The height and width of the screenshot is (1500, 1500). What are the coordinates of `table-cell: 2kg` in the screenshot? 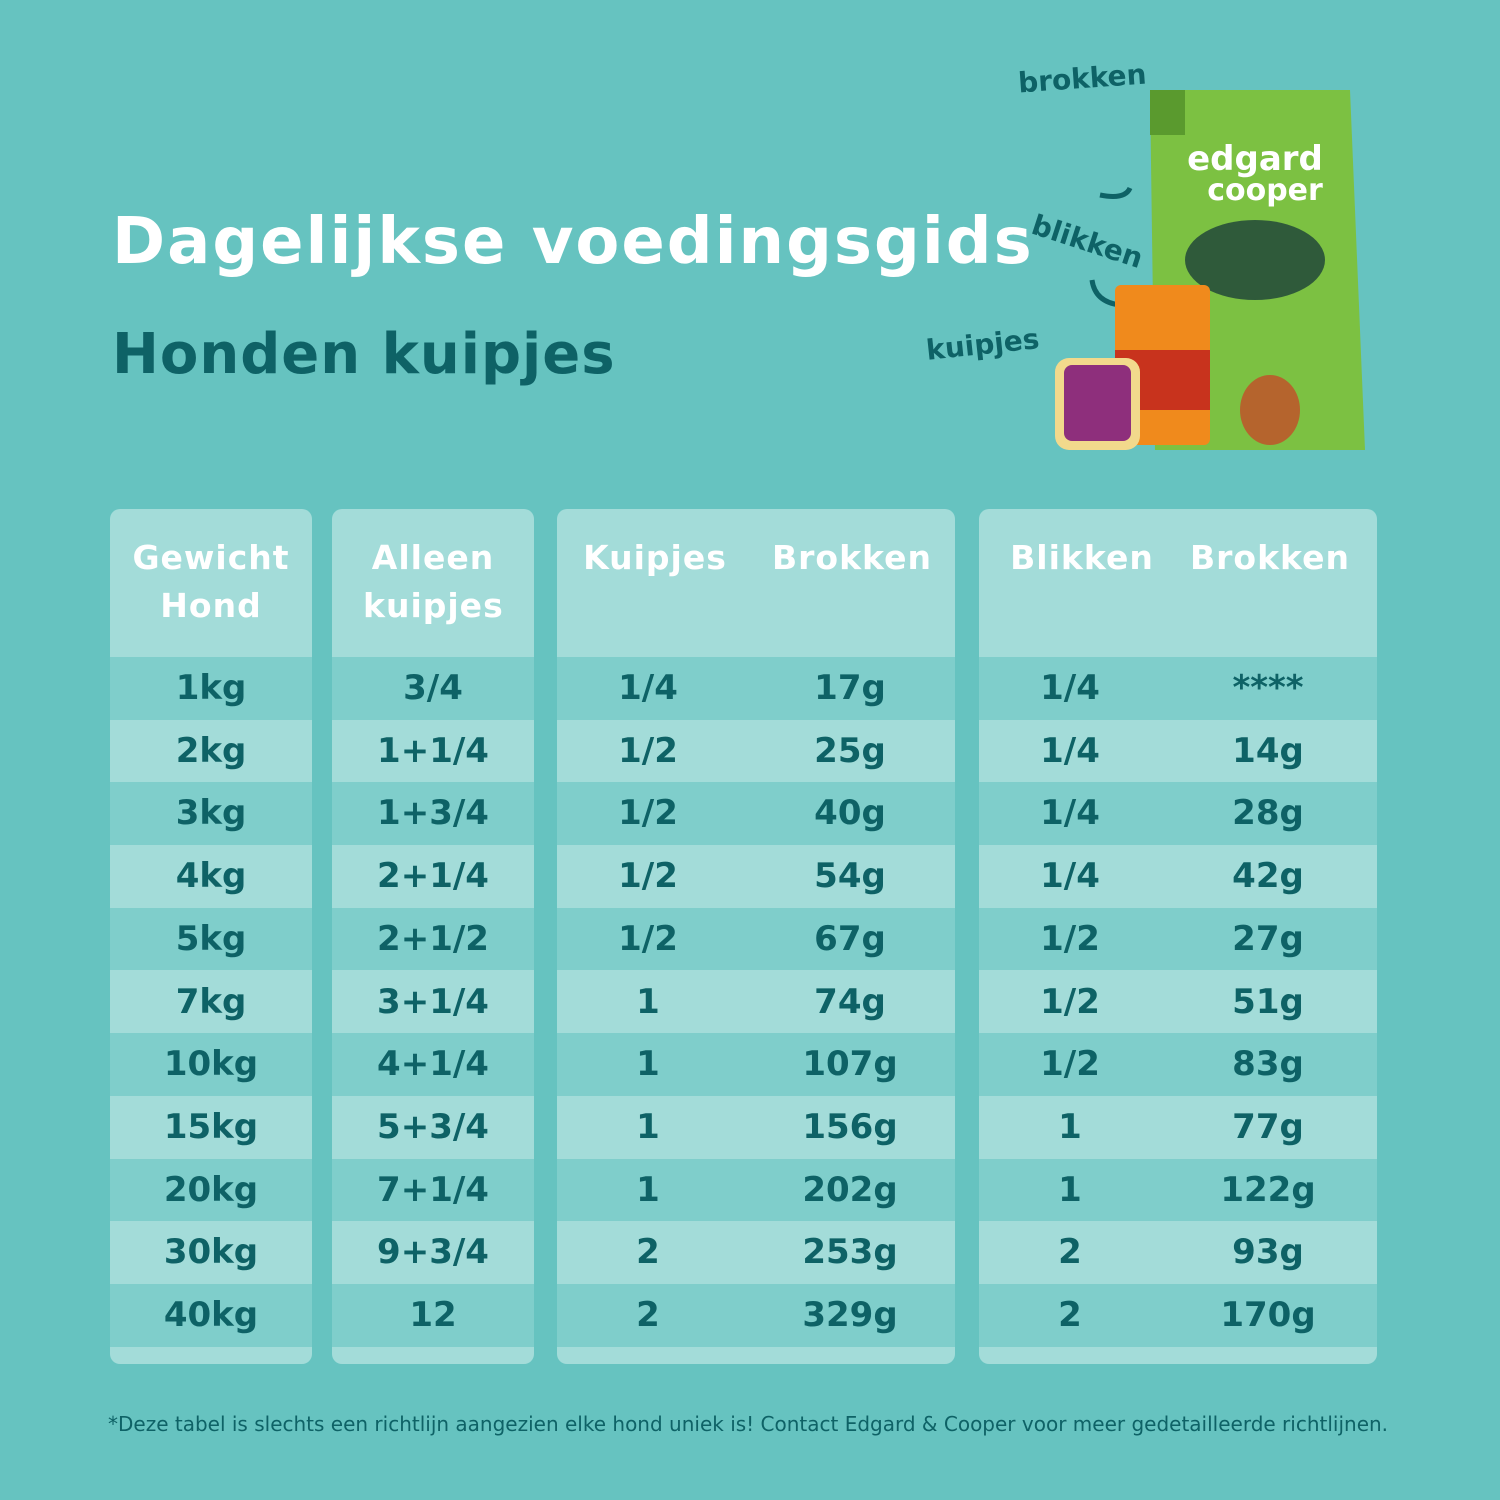 It's located at (211, 750).